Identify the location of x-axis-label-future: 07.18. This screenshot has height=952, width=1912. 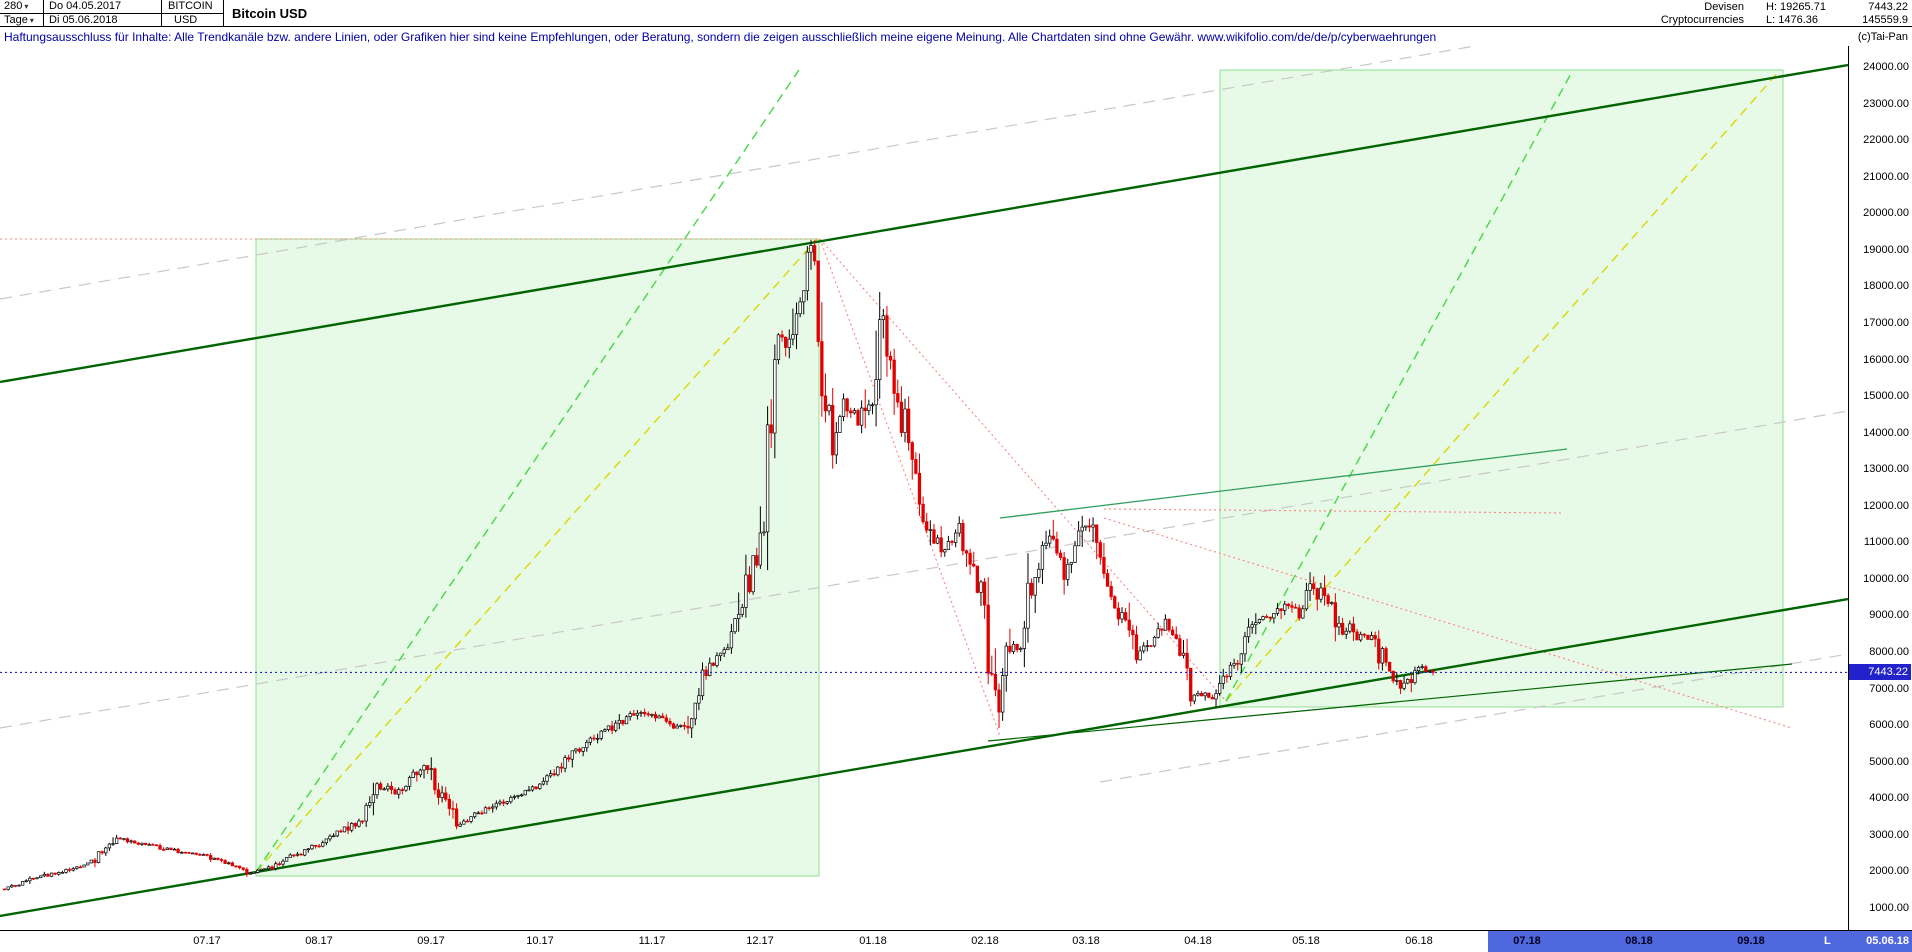
(1527, 941).